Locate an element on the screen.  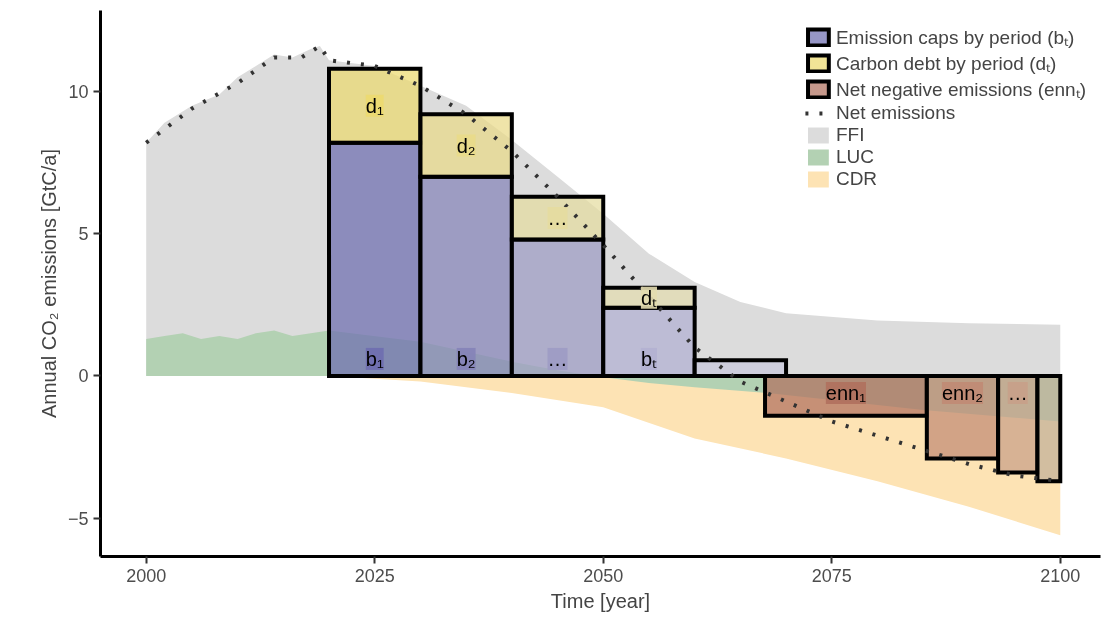
data-label: enn₁ is located at coordinates (846, 392).